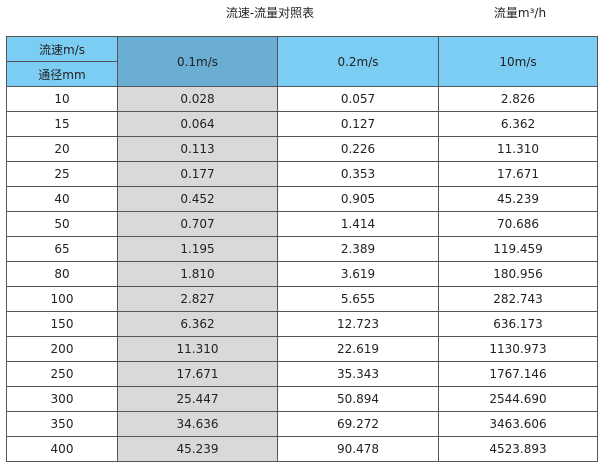  Describe the element at coordinates (518, 349) in the screenshot. I see `flow-cell: 1130.973` at that location.